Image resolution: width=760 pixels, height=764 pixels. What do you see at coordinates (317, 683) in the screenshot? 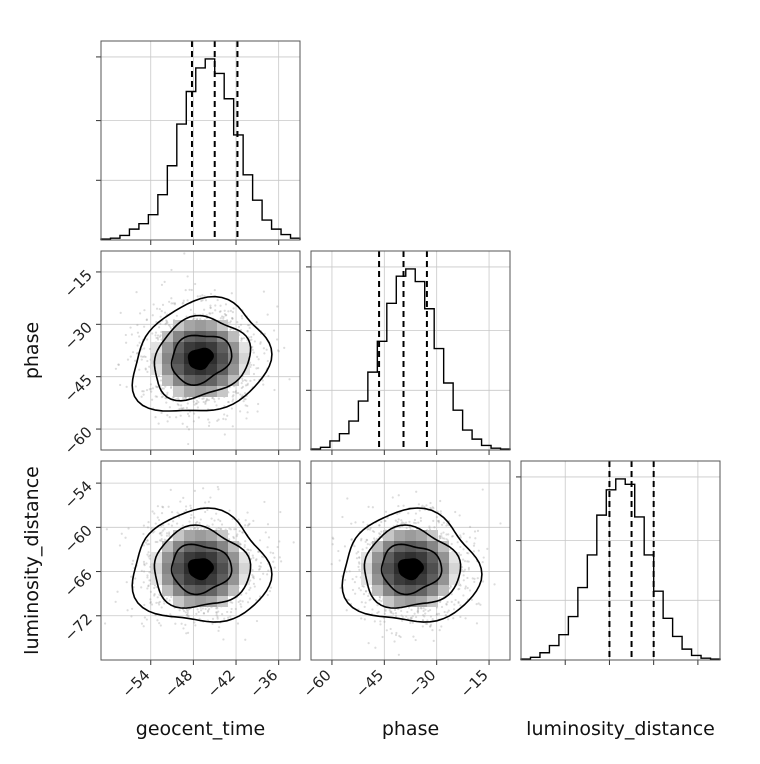
I see `tick-label-phase-0: −60` at bounding box center [317, 683].